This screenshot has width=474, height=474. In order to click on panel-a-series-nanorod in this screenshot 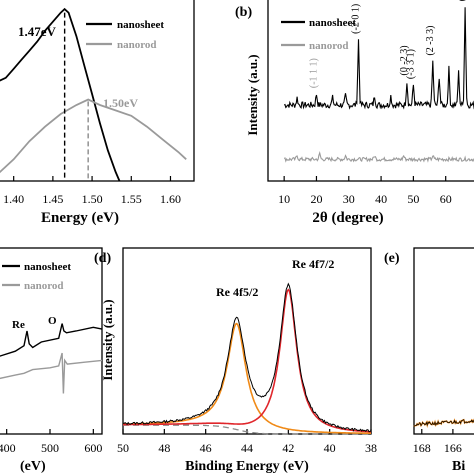, I will do `click(93, 136)`.